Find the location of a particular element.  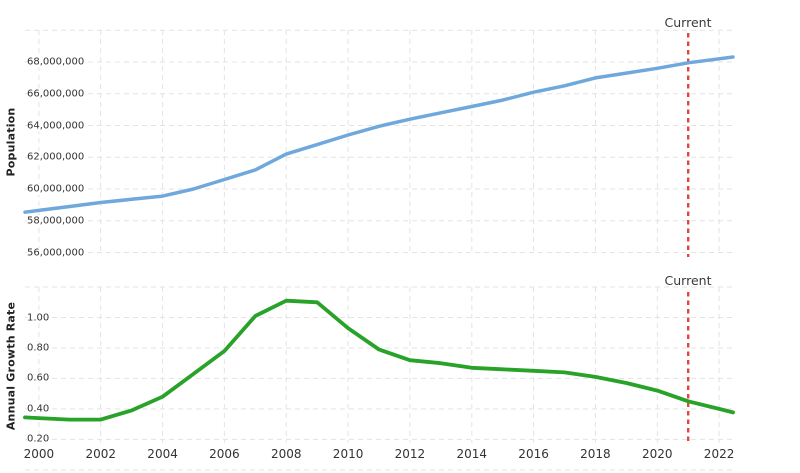

y-tick-label: 0.80 is located at coordinates (39, 348).